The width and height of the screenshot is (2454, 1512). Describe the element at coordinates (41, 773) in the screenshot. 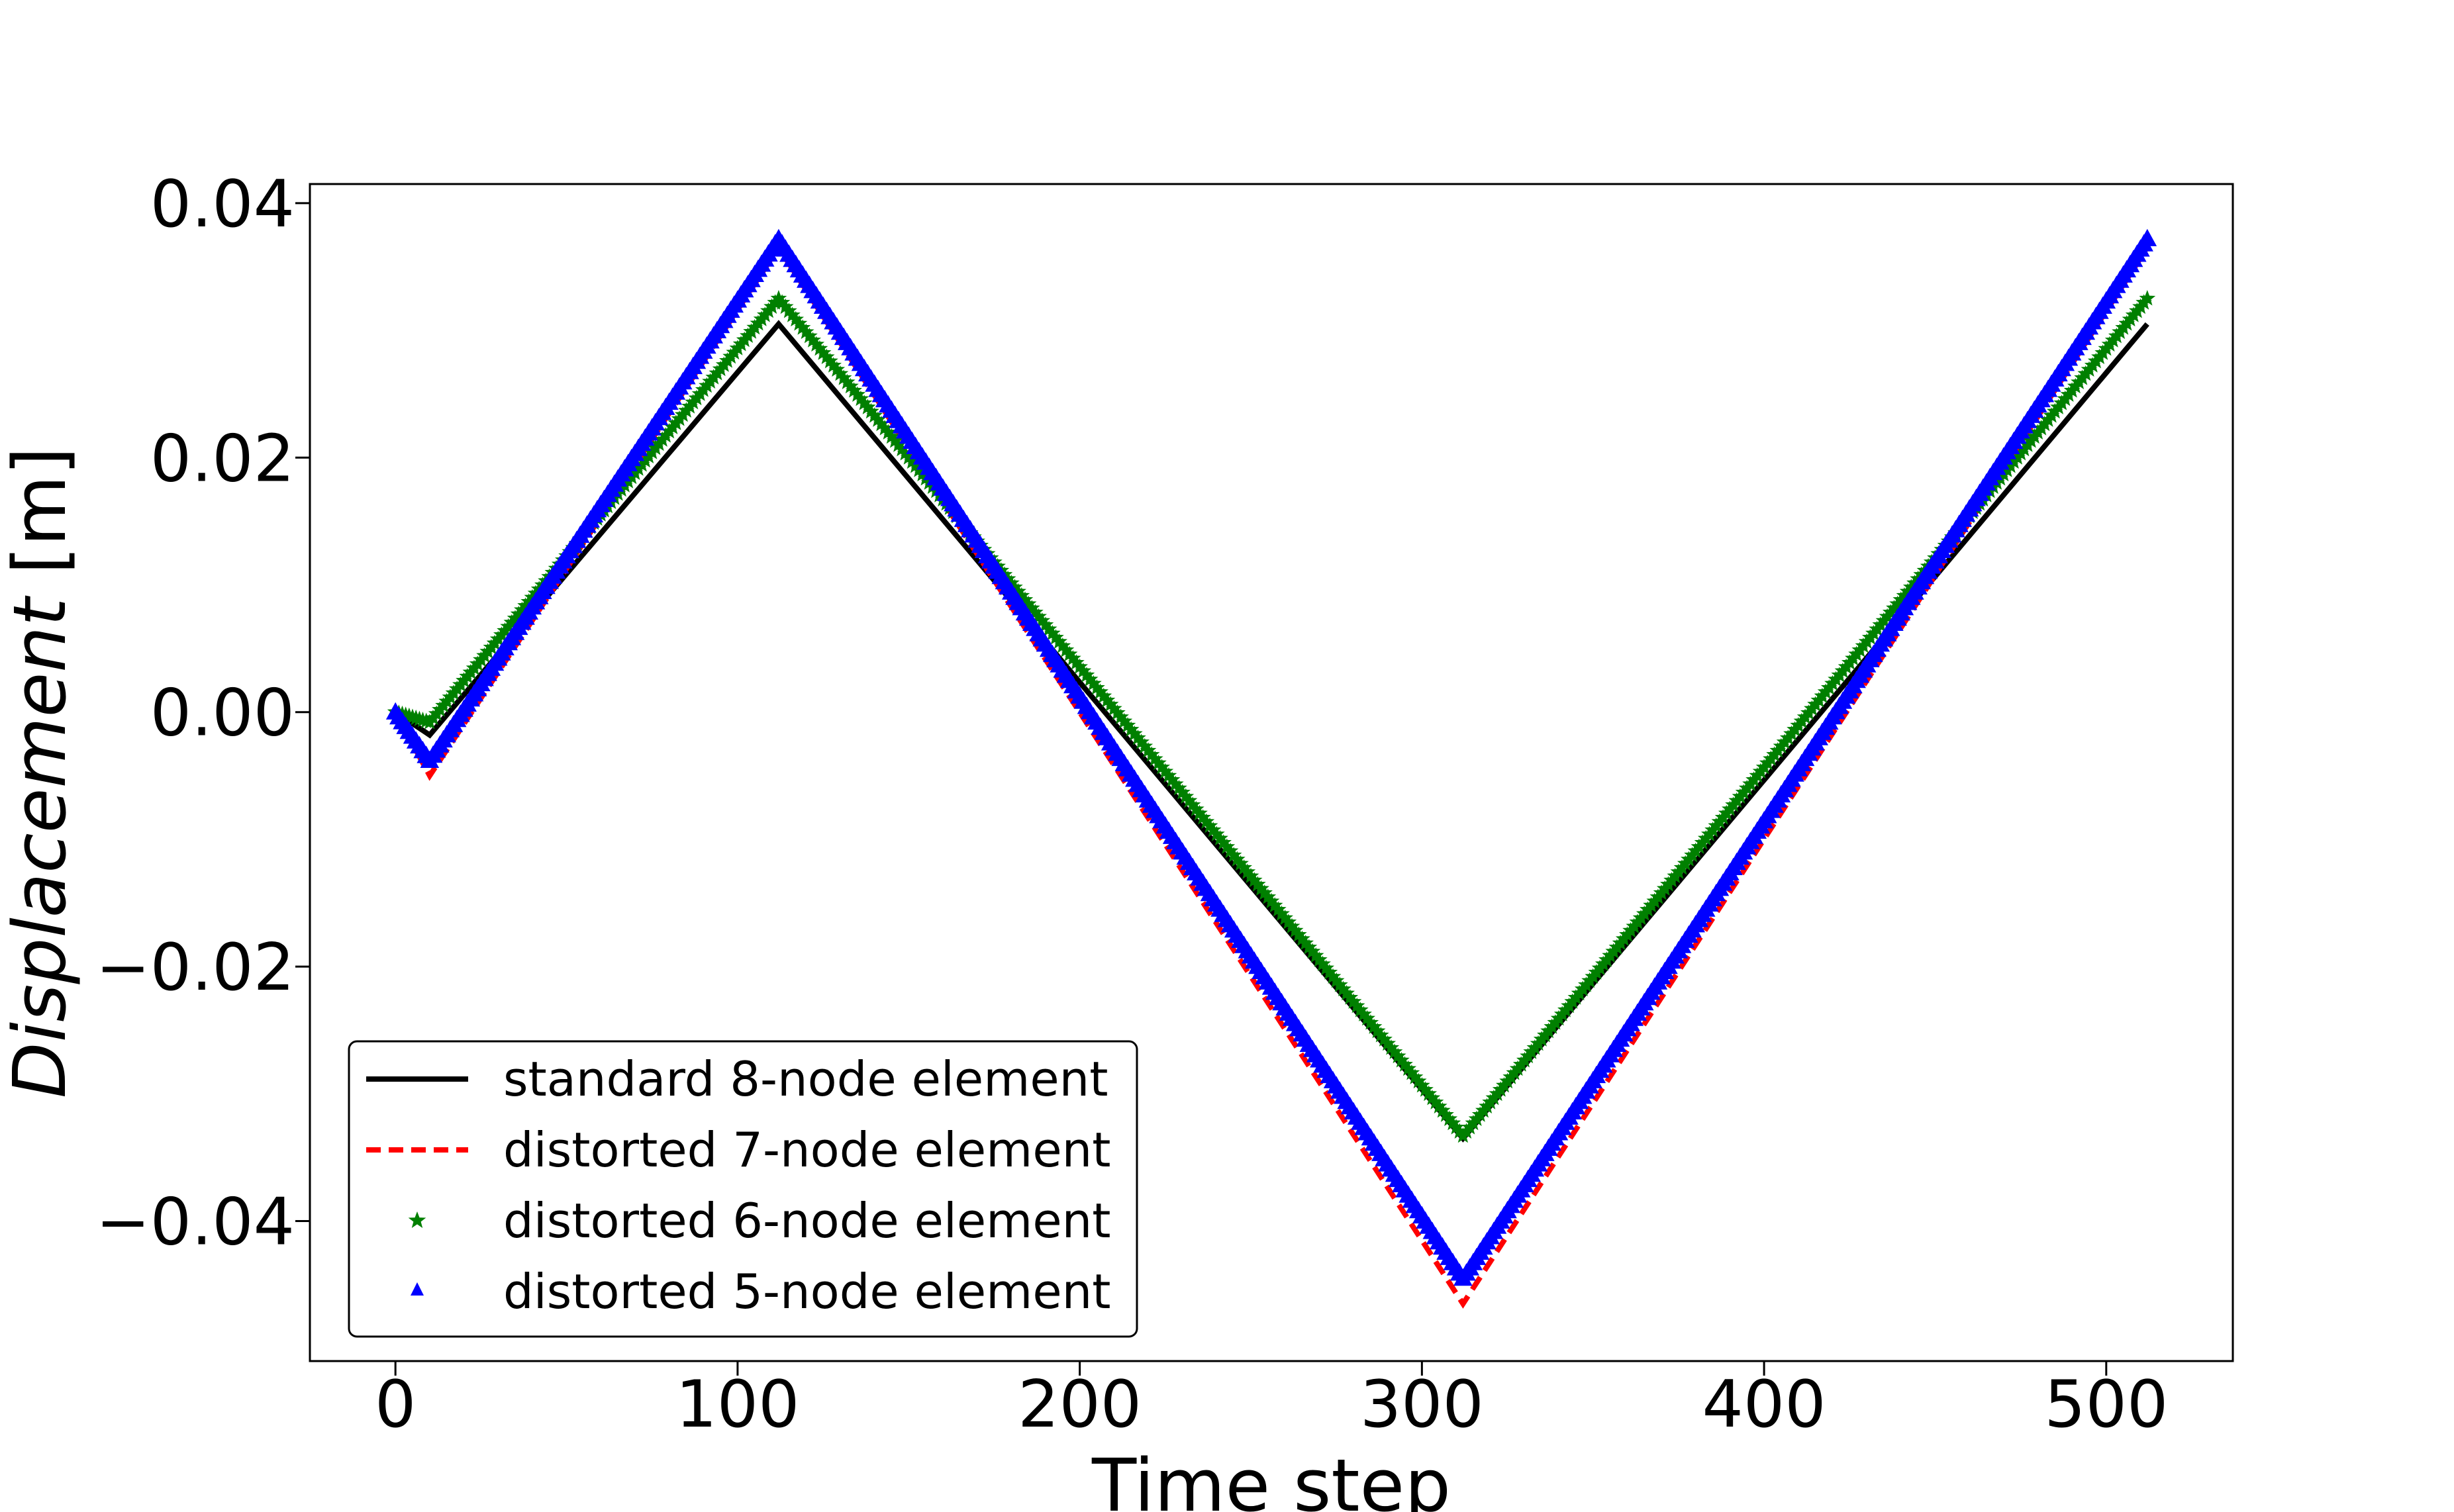

I see `y-axis-label: Displacement [m]` at that location.